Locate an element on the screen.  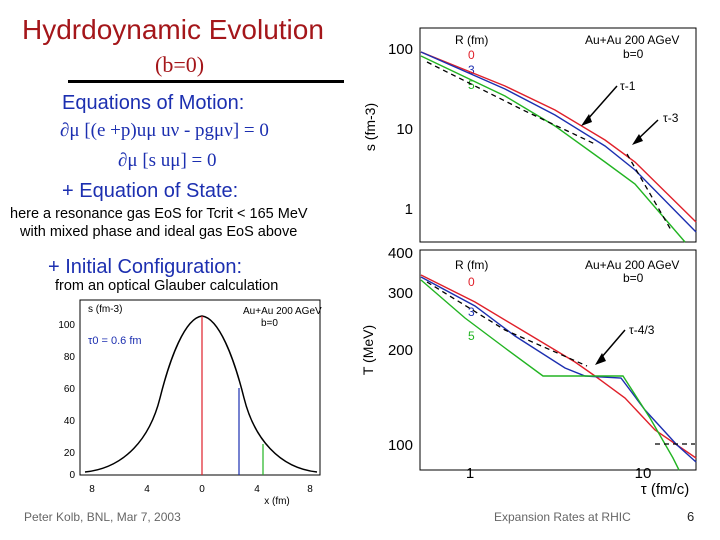
profile-collision: Au+Au 200 AGeV is located at coordinates (282, 311).